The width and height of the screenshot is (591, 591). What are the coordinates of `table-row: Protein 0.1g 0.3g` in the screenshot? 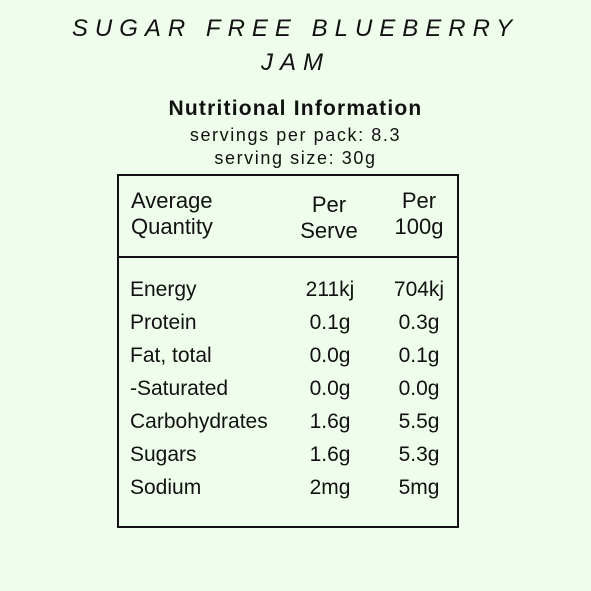 It's located at (288, 322).